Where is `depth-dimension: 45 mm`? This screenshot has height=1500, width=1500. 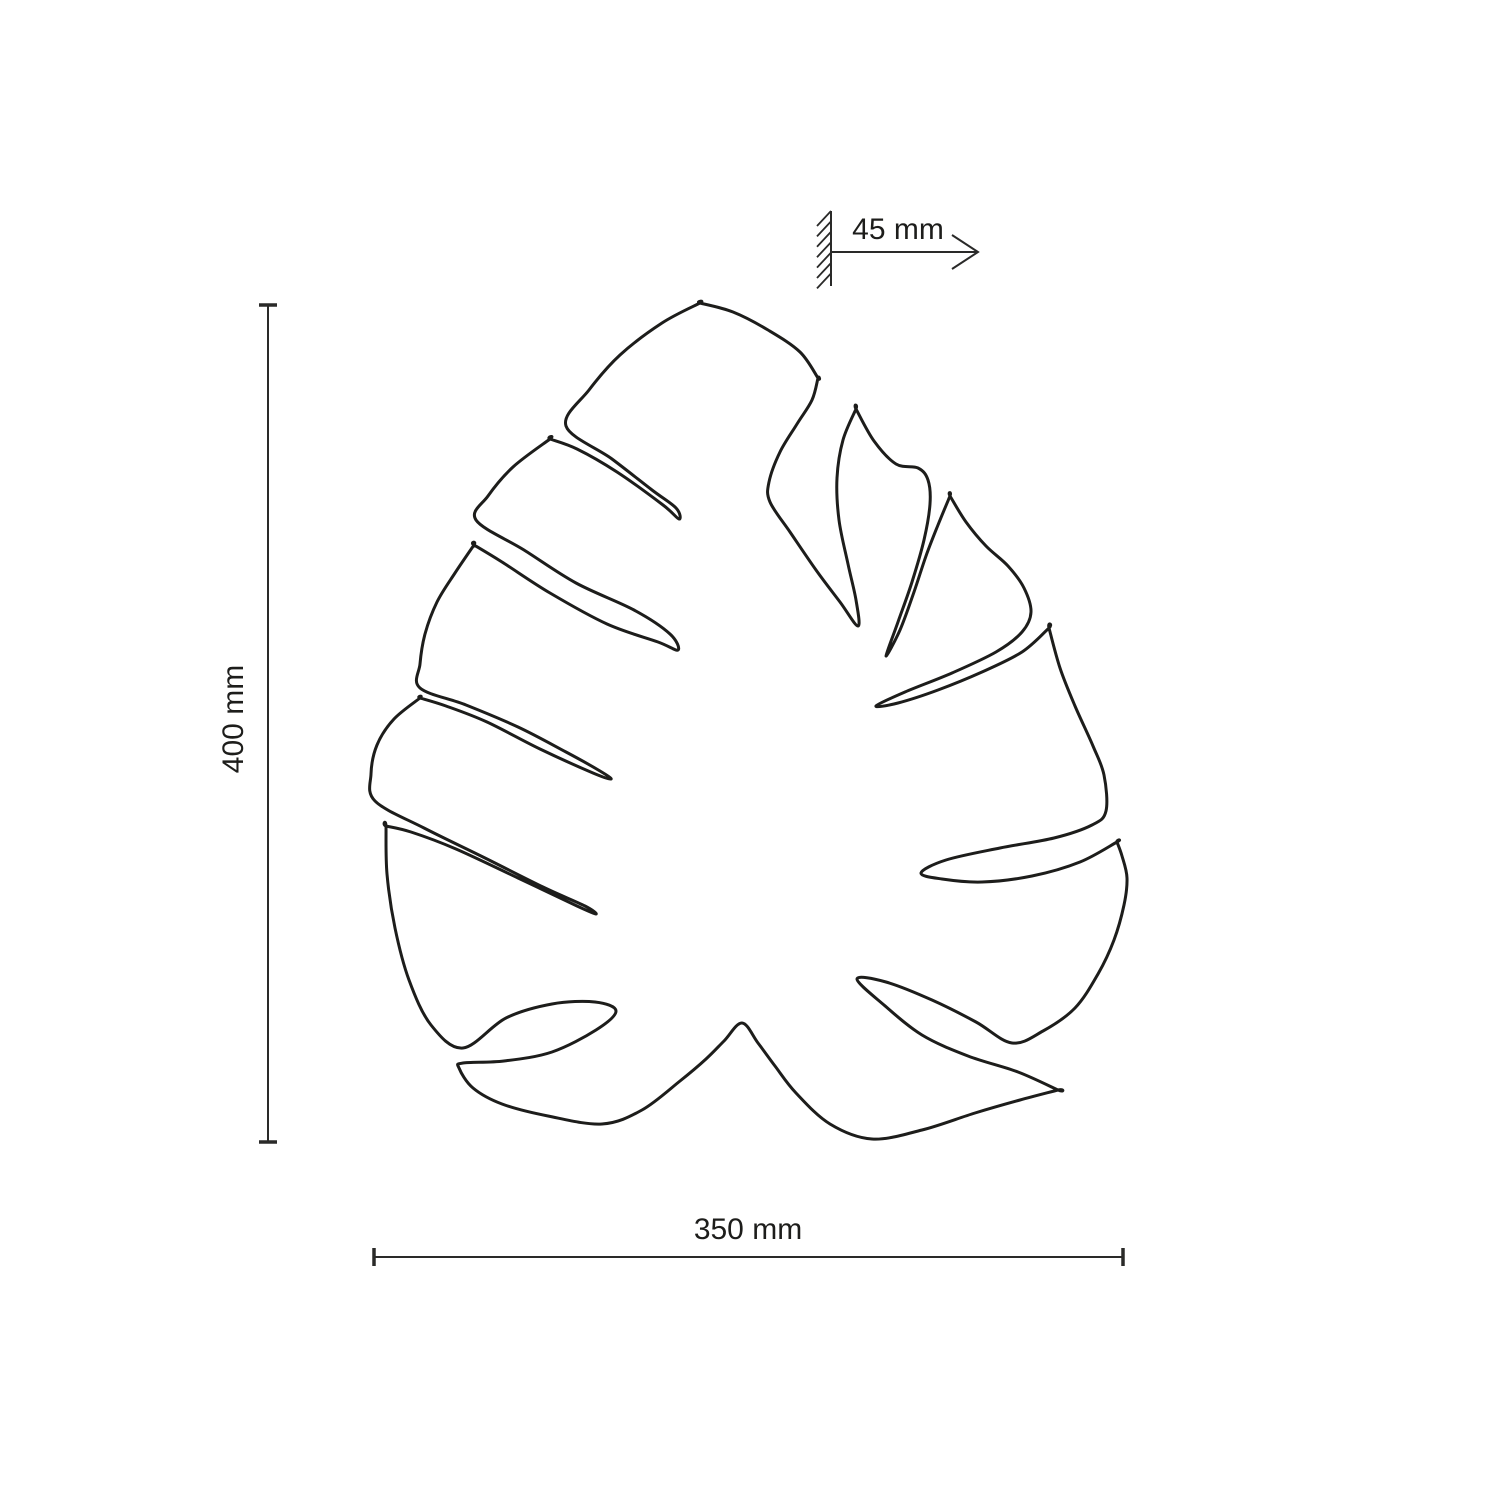 depth-dimension: 45 mm is located at coordinates (898, 250).